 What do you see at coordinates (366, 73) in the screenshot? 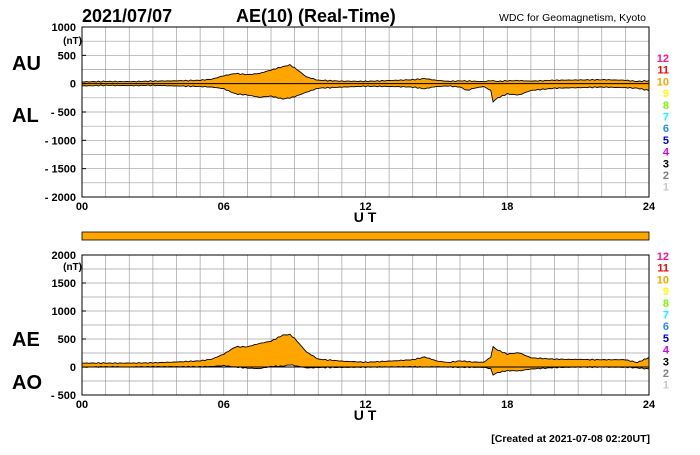
I see `au-al-series-au` at bounding box center [366, 73].